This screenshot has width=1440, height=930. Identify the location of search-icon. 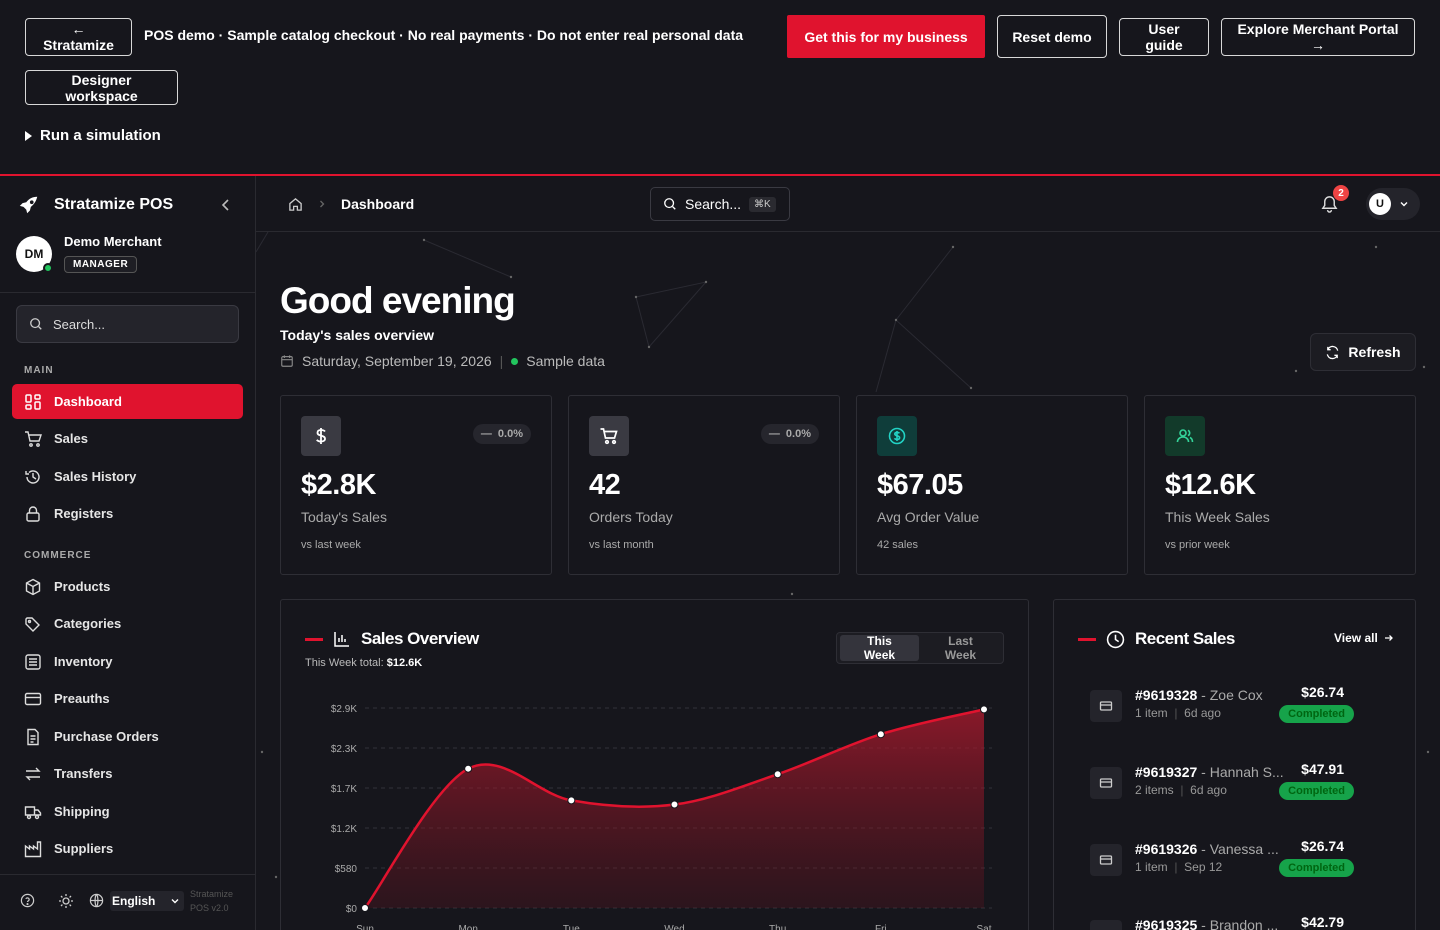
(670, 204).